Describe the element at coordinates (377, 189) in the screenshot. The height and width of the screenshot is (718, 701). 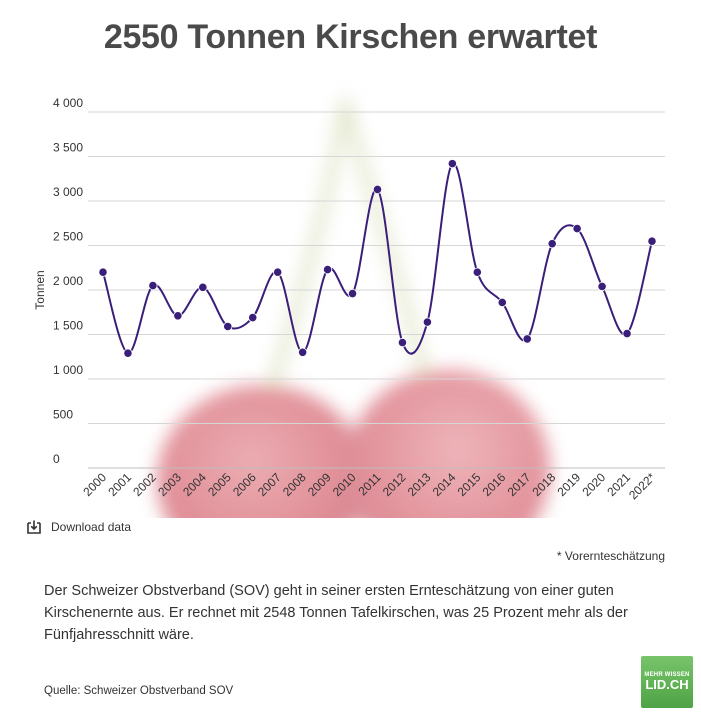
I see `data-point-2011` at that location.